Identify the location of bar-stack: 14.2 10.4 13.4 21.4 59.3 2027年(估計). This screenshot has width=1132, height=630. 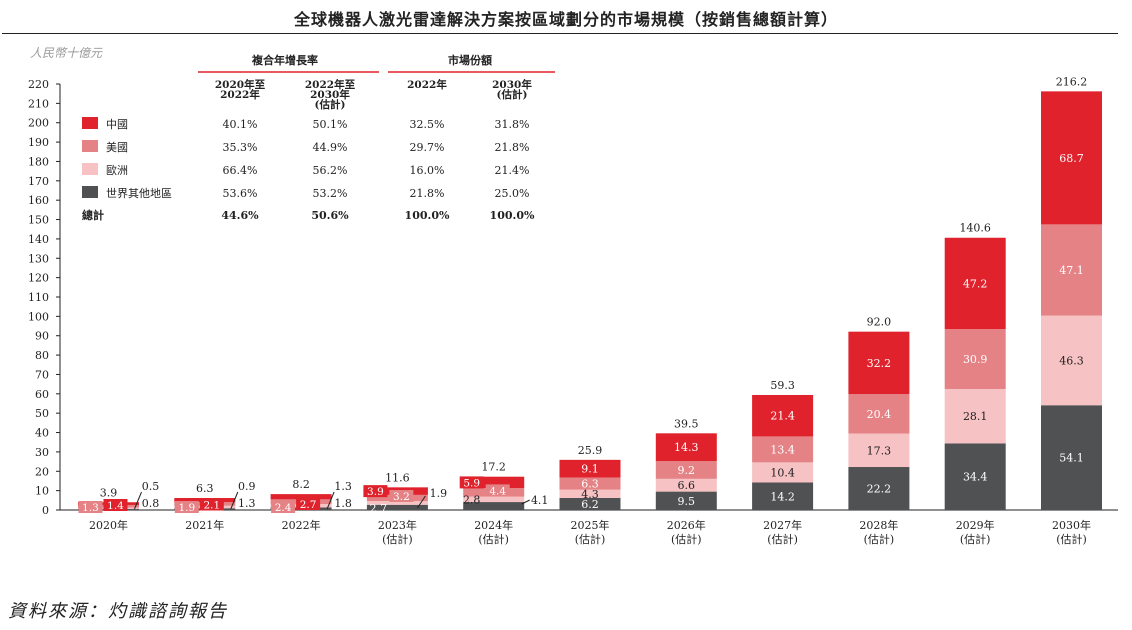
(783, 462).